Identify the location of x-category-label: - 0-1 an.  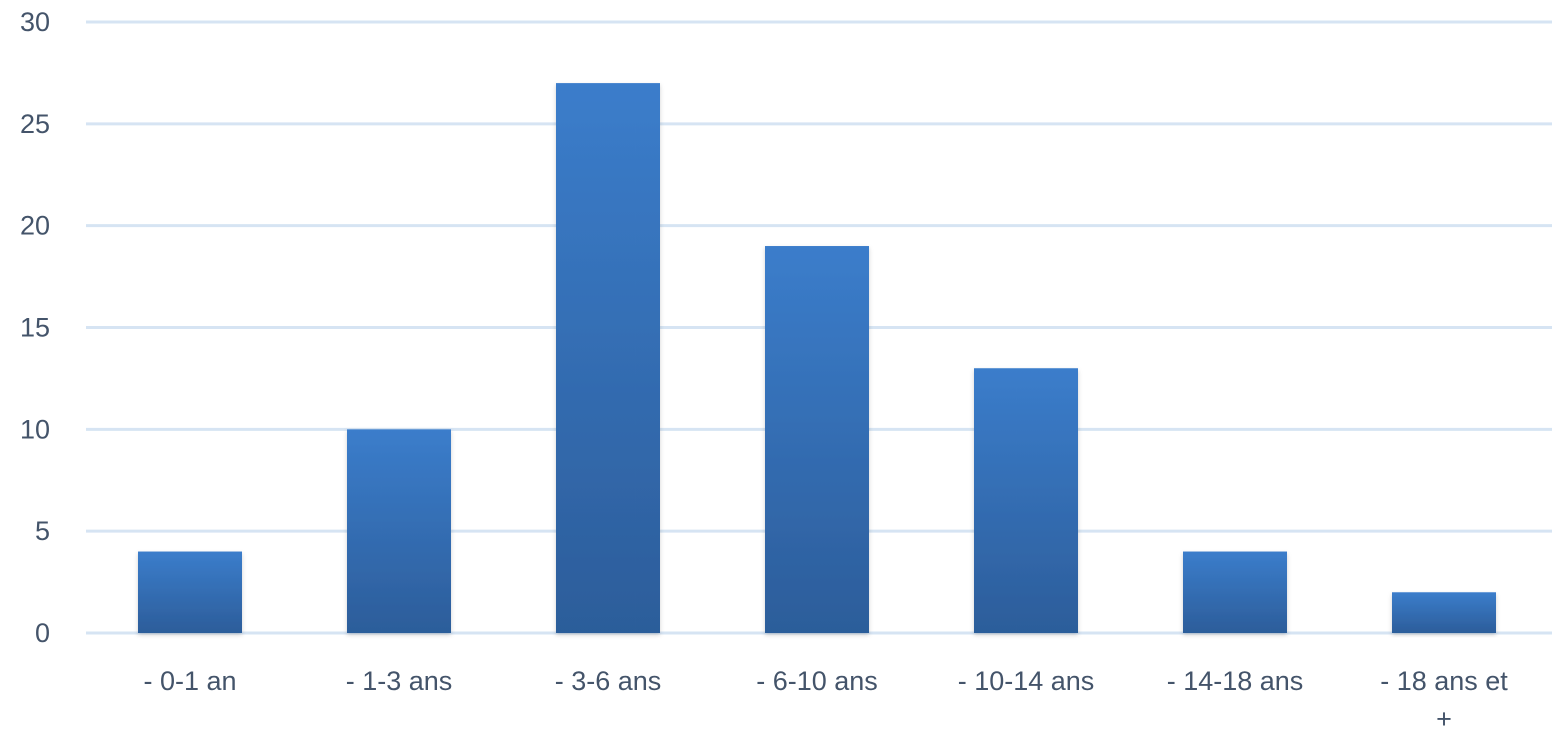
(189, 681).